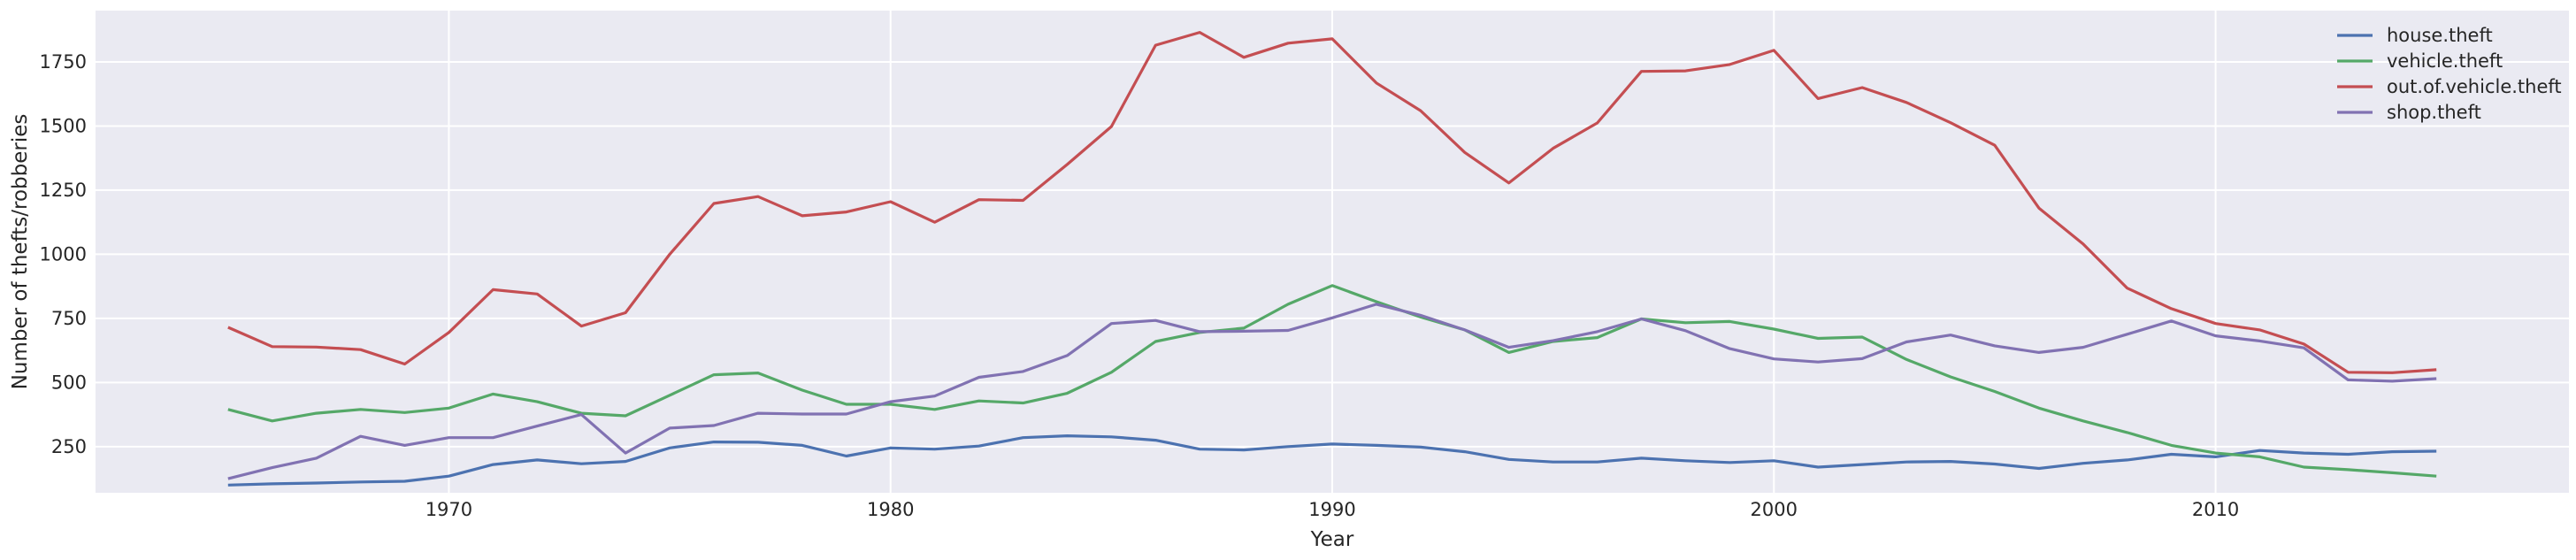 The image size is (2576, 560). I want to click on series-line-house-theft, so click(1332, 460).